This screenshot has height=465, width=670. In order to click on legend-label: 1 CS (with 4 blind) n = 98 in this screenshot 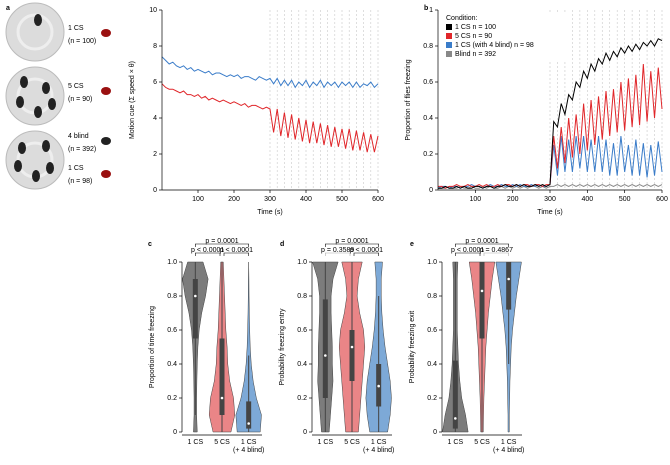, I will do `click(494, 45)`.